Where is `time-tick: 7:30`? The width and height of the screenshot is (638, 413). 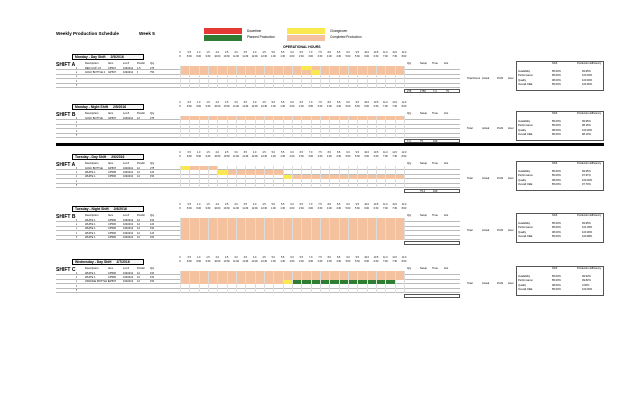 time-tick: 7:30 is located at coordinates (394, 156).